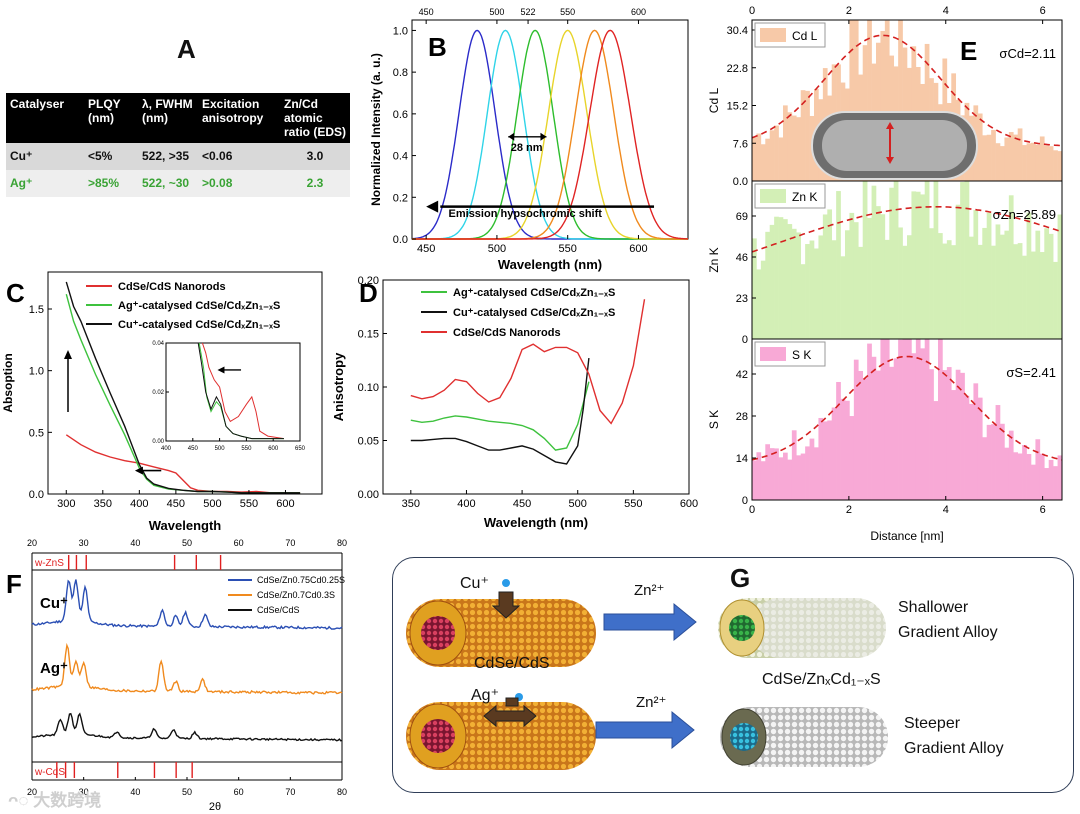 Image resolution: width=1080 pixels, height=814 pixels. What do you see at coordinates (1043, 11) in the screenshot?
I see `top-tick-label: 6` at bounding box center [1043, 11].